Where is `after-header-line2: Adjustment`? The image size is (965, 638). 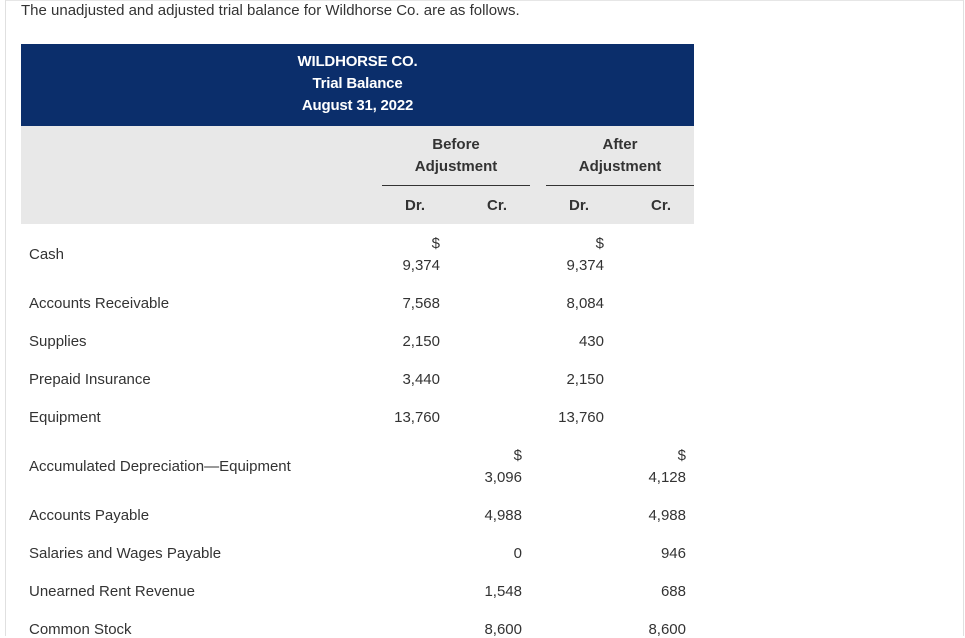
after-header-line2: Adjustment is located at coordinates (620, 166).